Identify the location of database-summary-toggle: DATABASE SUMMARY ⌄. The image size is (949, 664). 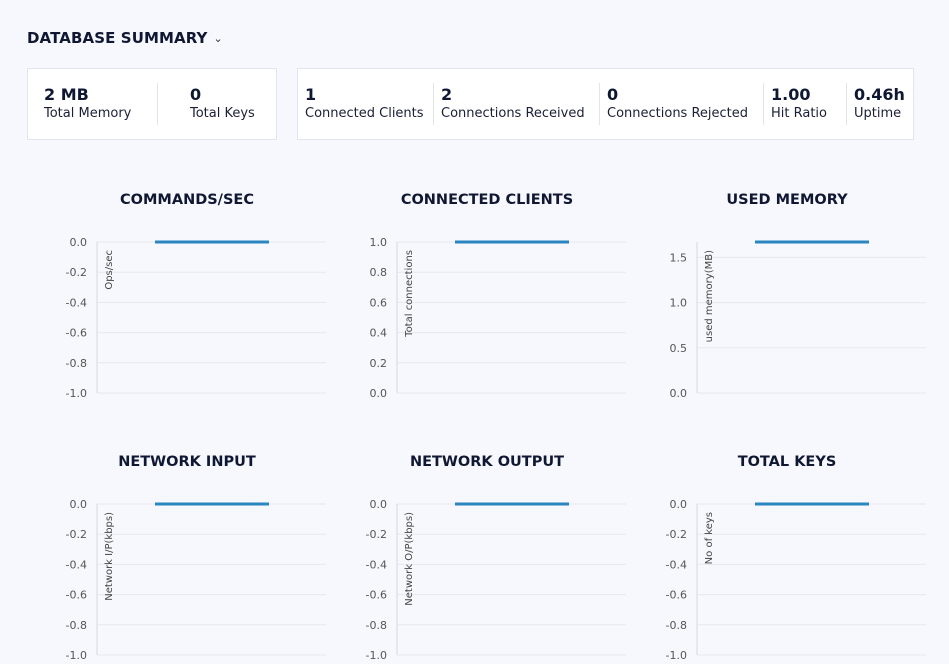
(125, 38).